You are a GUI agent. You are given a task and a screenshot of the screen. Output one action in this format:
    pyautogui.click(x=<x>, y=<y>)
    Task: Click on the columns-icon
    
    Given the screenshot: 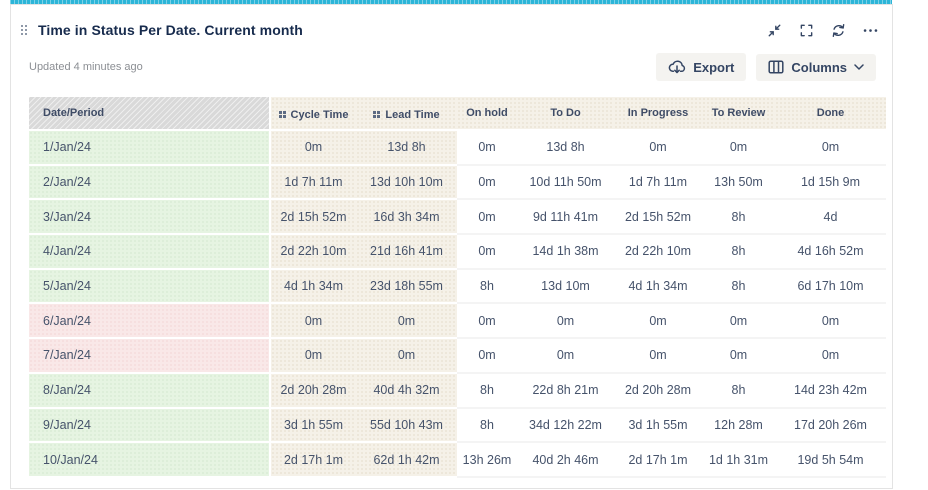 What is the action you would take?
    pyautogui.click(x=776, y=67)
    